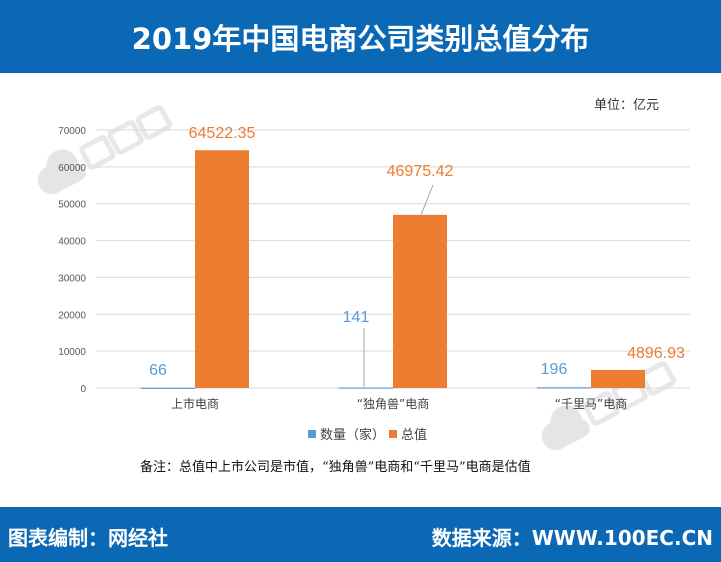  Describe the element at coordinates (335, 467) in the screenshot. I see `footnote: 备注：总值中上市公司是市值，“独角兽”电商和“千里马”电商是估值` at that location.